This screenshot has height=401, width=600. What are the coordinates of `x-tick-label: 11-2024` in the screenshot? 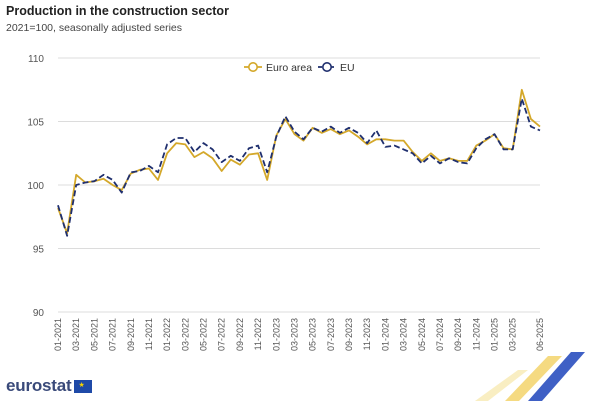 It's located at (476, 334).